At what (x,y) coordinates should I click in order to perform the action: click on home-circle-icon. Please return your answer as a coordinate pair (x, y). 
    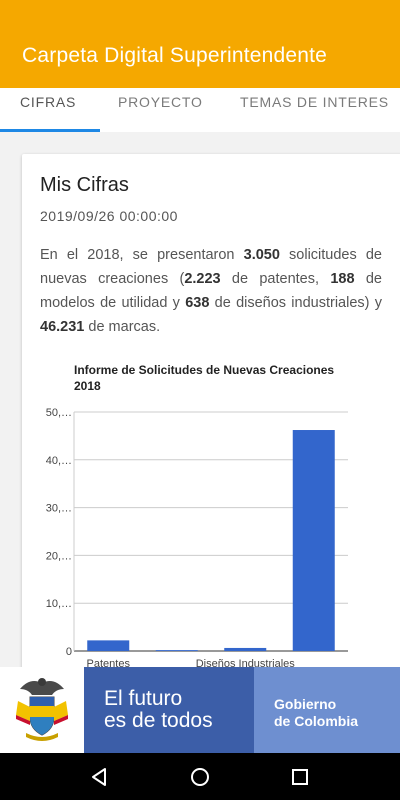
    Looking at the image, I should click on (200, 777).